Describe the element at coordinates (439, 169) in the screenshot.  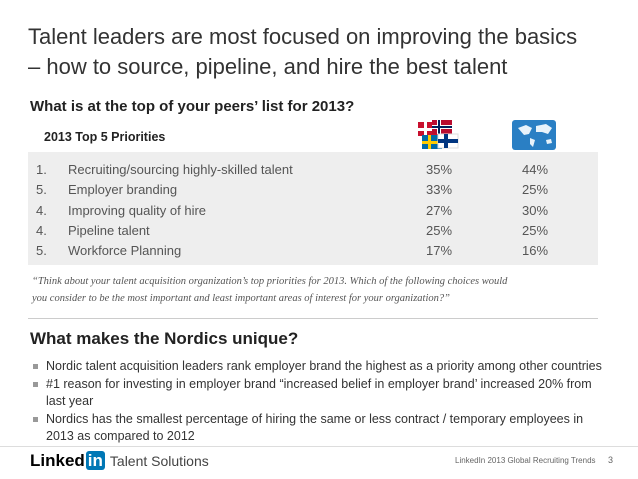
I see `nordic-pct: 35%` at that location.